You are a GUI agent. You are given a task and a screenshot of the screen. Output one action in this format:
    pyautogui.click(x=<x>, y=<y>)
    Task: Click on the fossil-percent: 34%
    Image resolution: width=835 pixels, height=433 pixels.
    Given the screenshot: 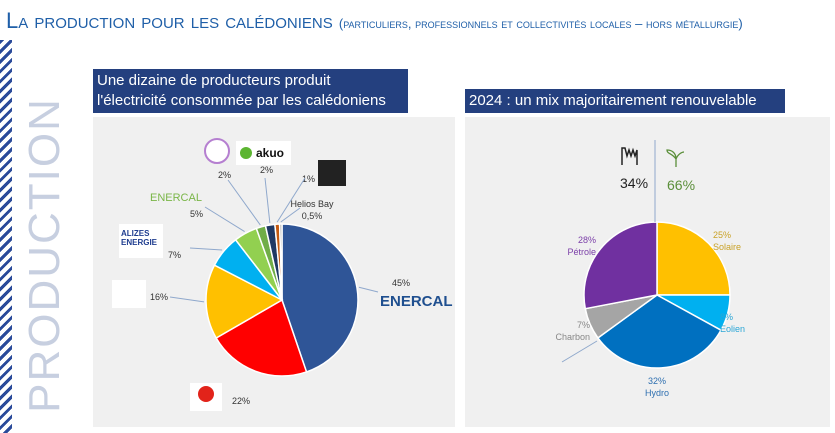 What is the action you would take?
    pyautogui.click(x=634, y=183)
    